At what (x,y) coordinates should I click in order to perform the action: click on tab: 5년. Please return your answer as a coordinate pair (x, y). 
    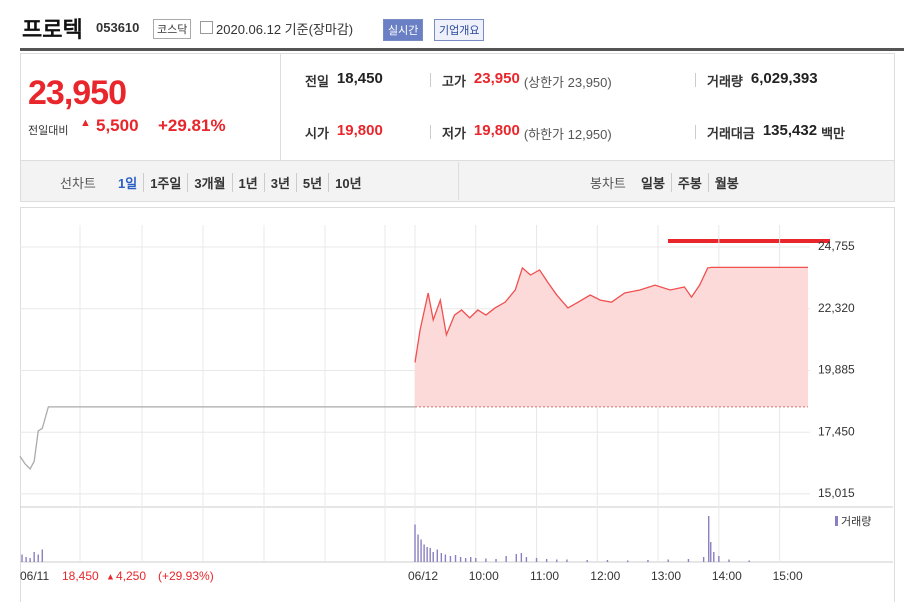
    Looking at the image, I should click on (311, 182).